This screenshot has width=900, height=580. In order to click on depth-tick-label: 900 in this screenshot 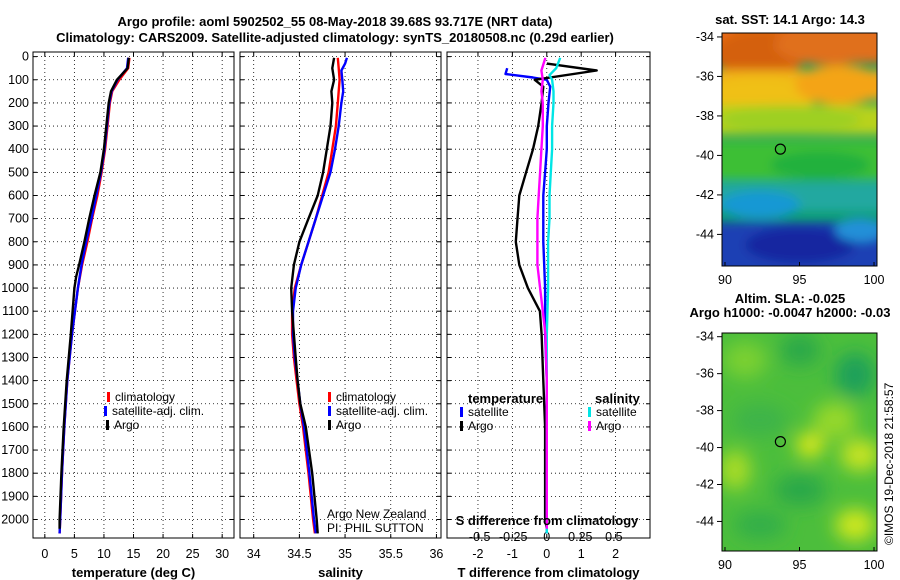, I will do `click(18, 265)`.